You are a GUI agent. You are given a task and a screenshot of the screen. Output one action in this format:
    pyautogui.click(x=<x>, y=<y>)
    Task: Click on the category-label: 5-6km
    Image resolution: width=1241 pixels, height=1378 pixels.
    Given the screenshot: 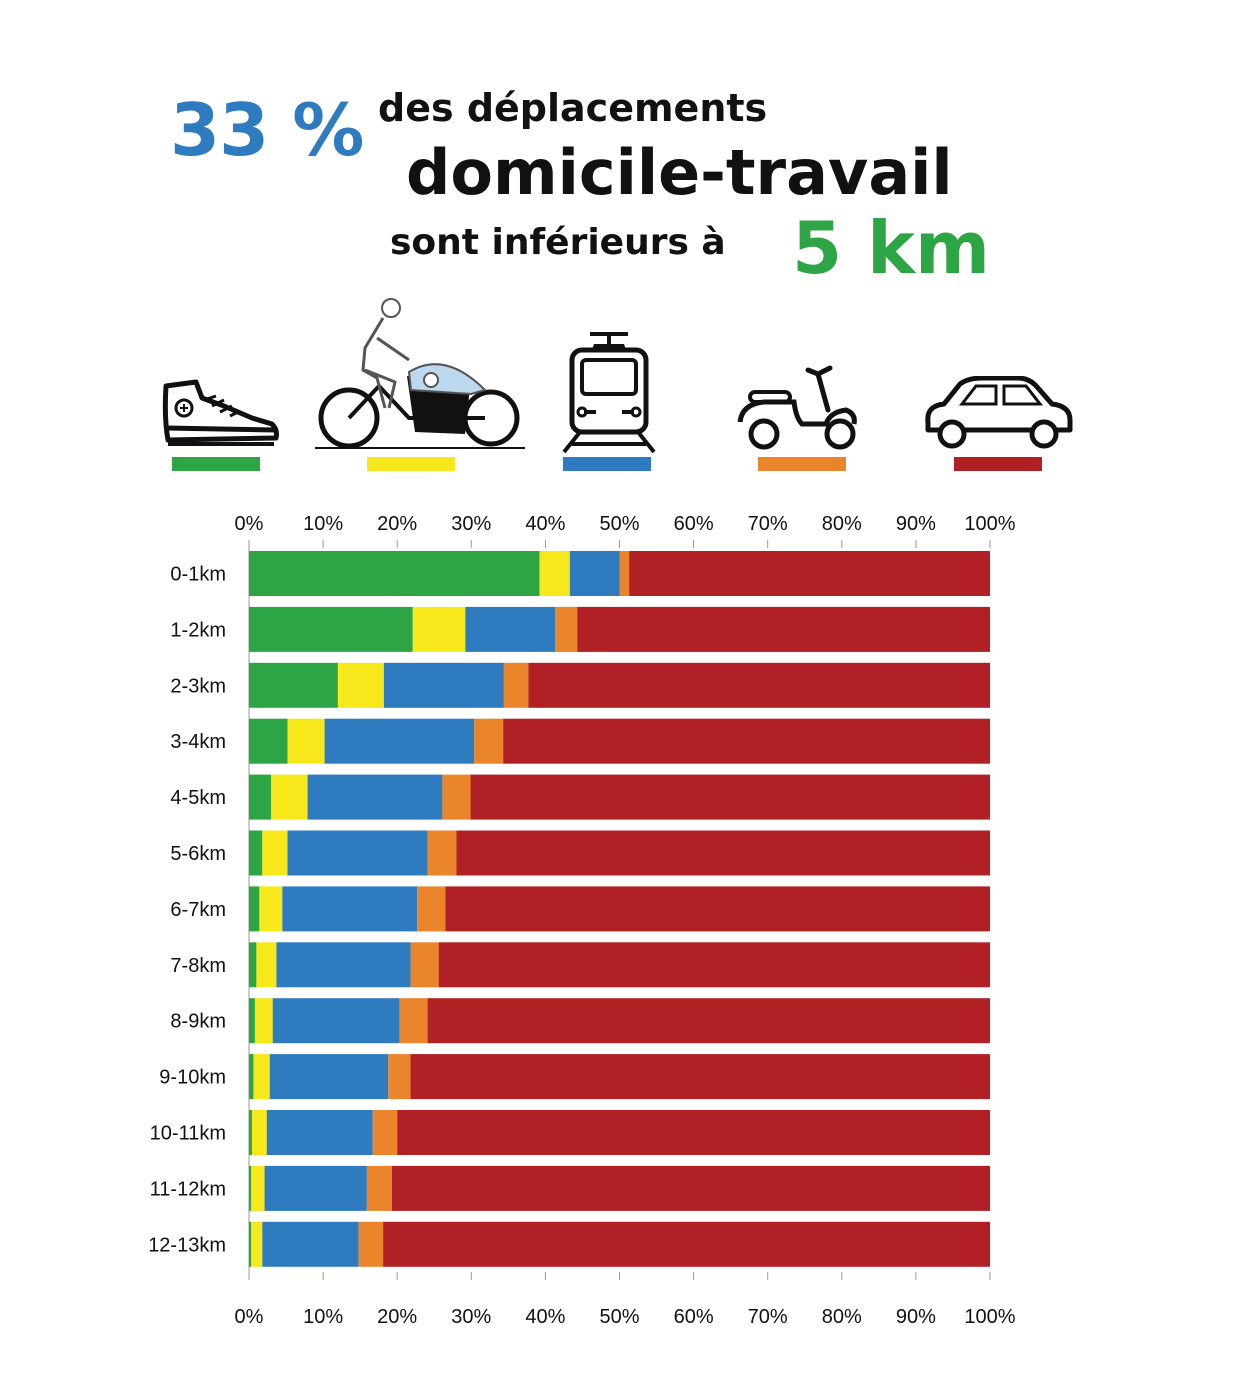 What is the action you would take?
    pyautogui.click(x=198, y=854)
    